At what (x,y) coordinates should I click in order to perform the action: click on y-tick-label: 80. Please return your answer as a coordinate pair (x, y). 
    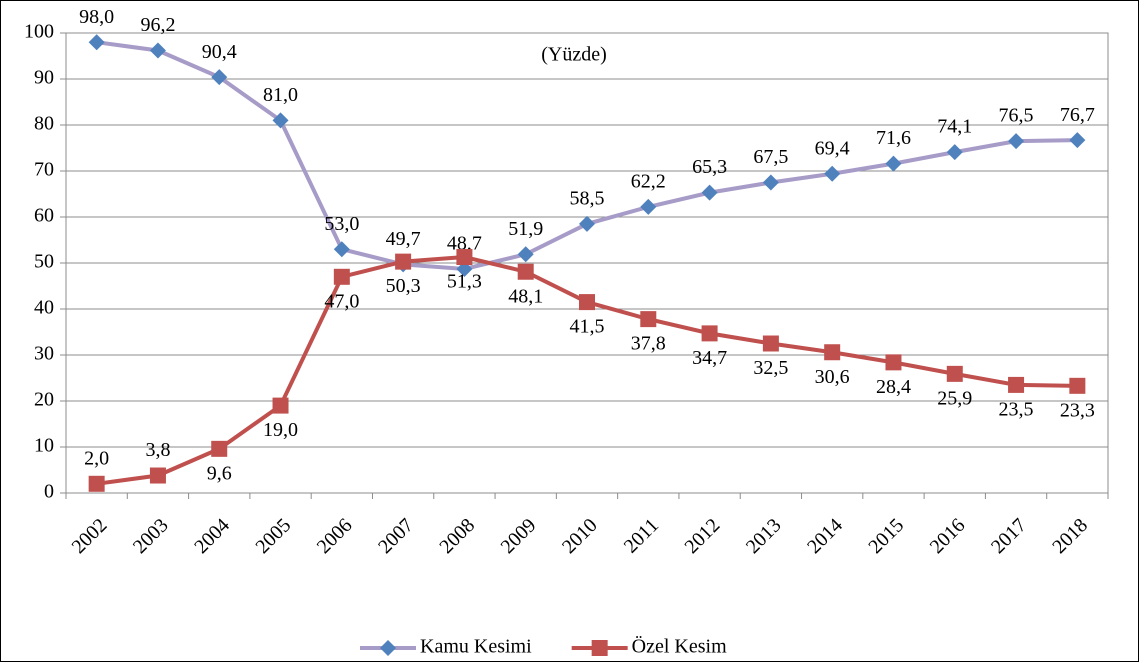
    Looking at the image, I should click on (44, 124).